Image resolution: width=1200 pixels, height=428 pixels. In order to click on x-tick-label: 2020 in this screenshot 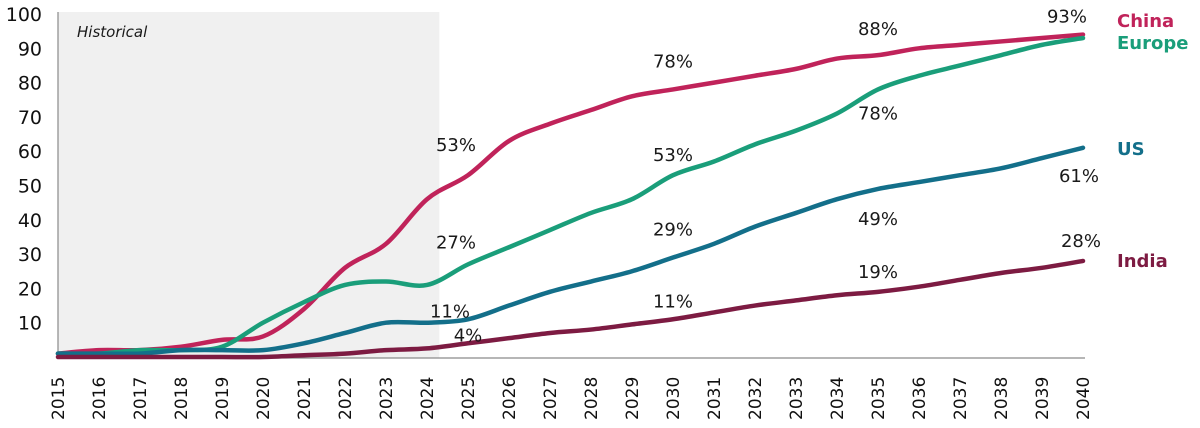, I will do `click(264, 398)`.